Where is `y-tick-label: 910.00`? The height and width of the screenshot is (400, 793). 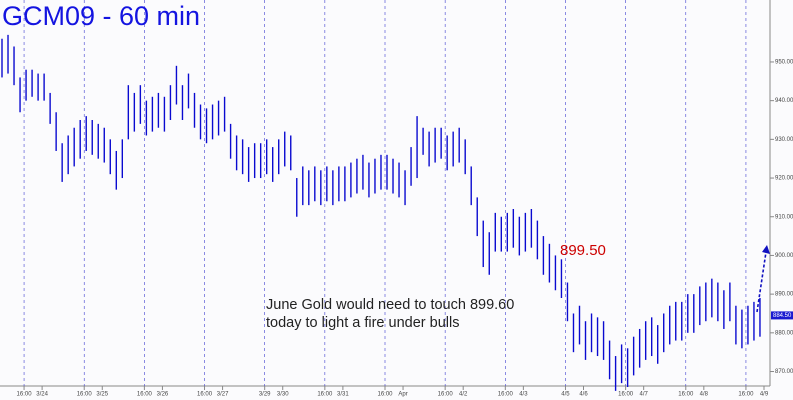 y-tick-label: 910.00 is located at coordinates (784, 217).